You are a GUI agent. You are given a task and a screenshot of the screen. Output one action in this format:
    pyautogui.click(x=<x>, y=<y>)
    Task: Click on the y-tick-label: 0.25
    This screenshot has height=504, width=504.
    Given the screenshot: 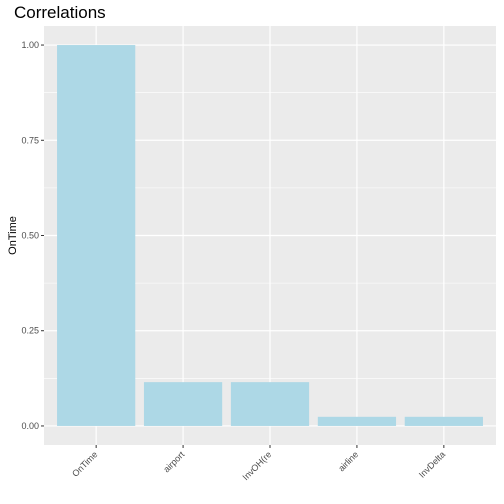 What is the action you would take?
    pyautogui.click(x=30, y=331)
    